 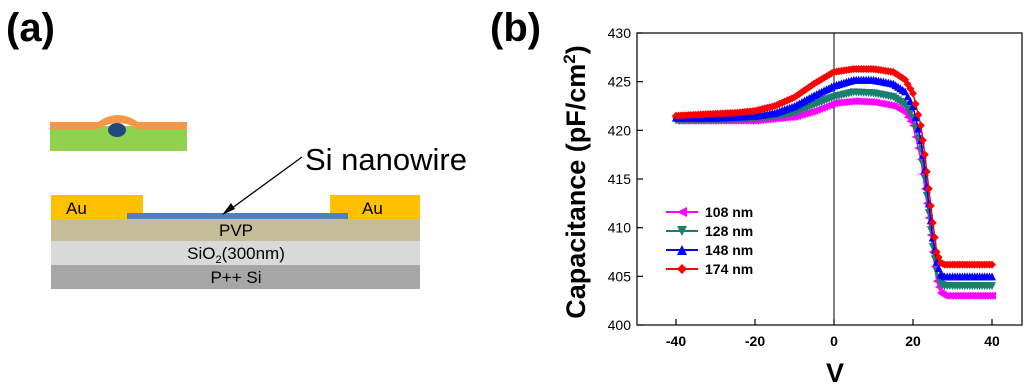 What do you see at coordinates (575, 182) in the screenshot?
I see `y-axis-title: Capacitance (pF/cm2)` at bounding box center [575, 182].